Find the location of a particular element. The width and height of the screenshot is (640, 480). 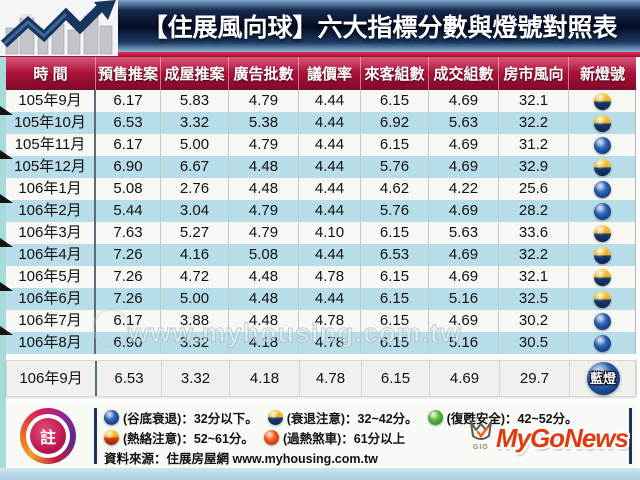

time-cell: 105年11月 is located at coordinates (51, 145).